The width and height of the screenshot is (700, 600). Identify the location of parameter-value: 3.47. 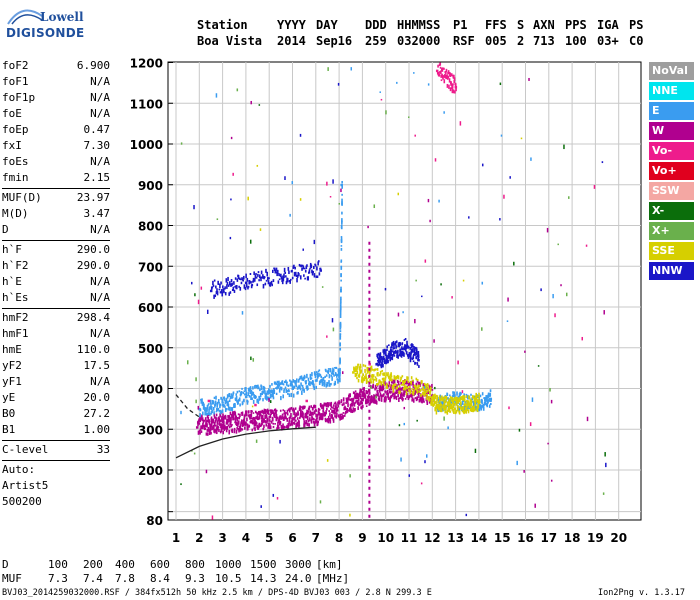
(97, 213).